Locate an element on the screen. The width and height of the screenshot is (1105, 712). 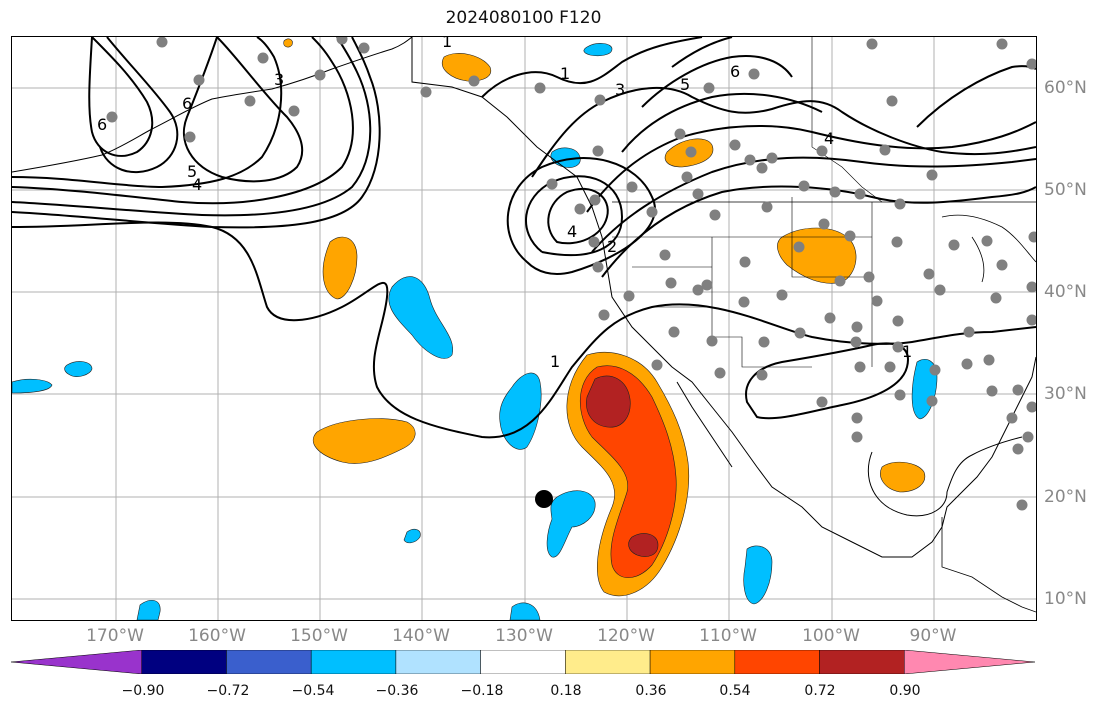
lat-label: 10°N is located at coordinates (1065, 599).